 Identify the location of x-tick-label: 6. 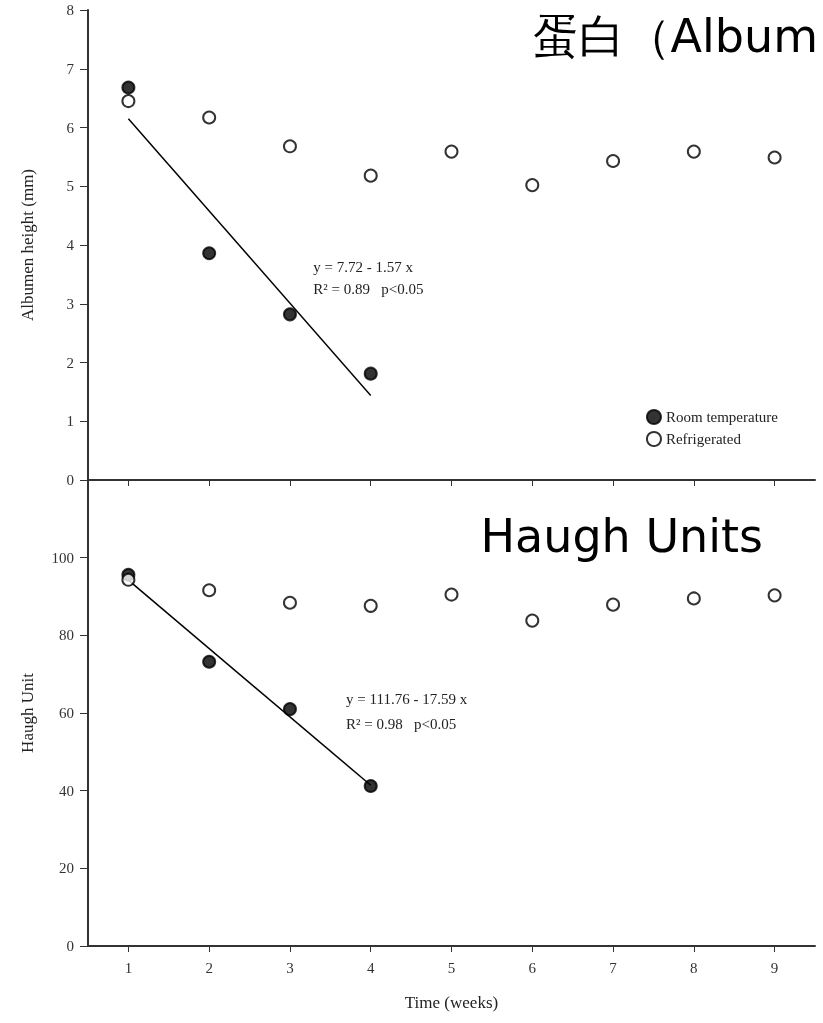
(532, 967).